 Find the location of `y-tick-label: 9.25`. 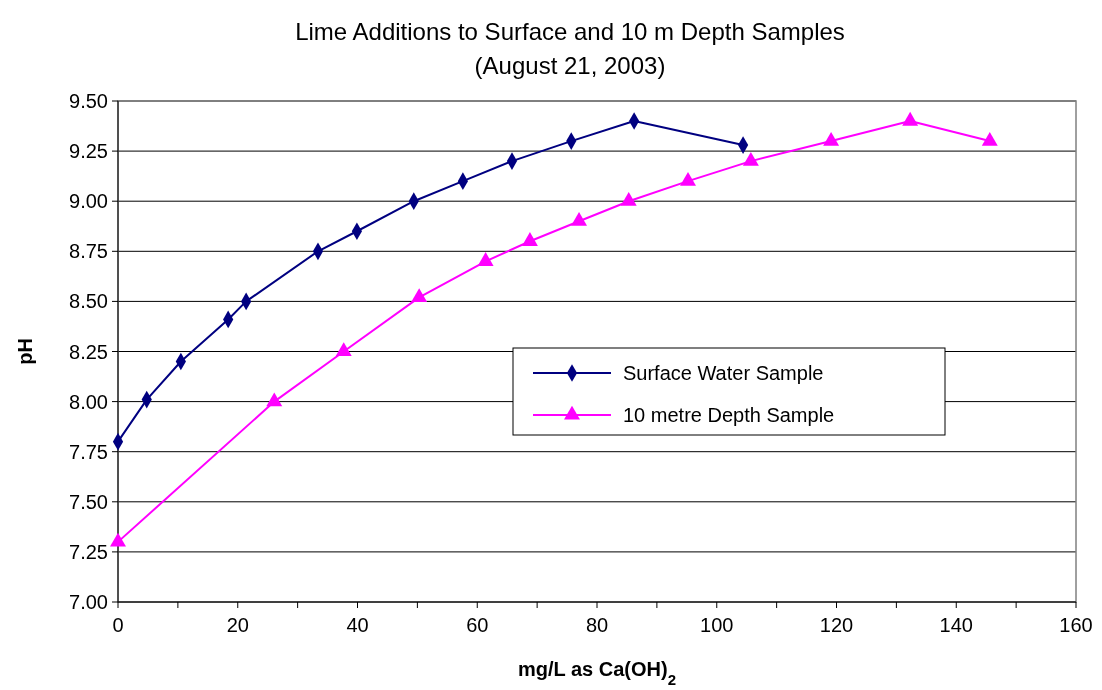

y-tick-label: 9.25 is located at coordinates (88, 151).